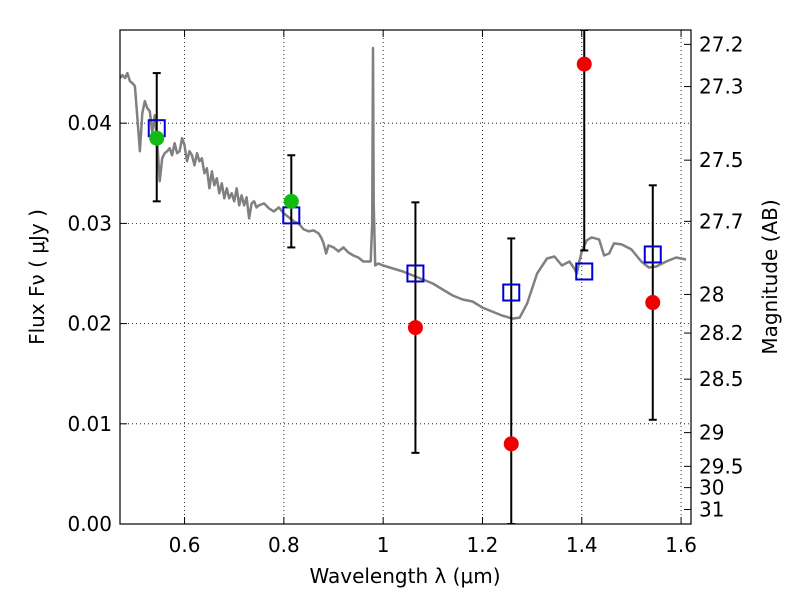  Describe the element at coordinates (383, 545) in the screenshot. I see `x-tick-label: 1` at that location.